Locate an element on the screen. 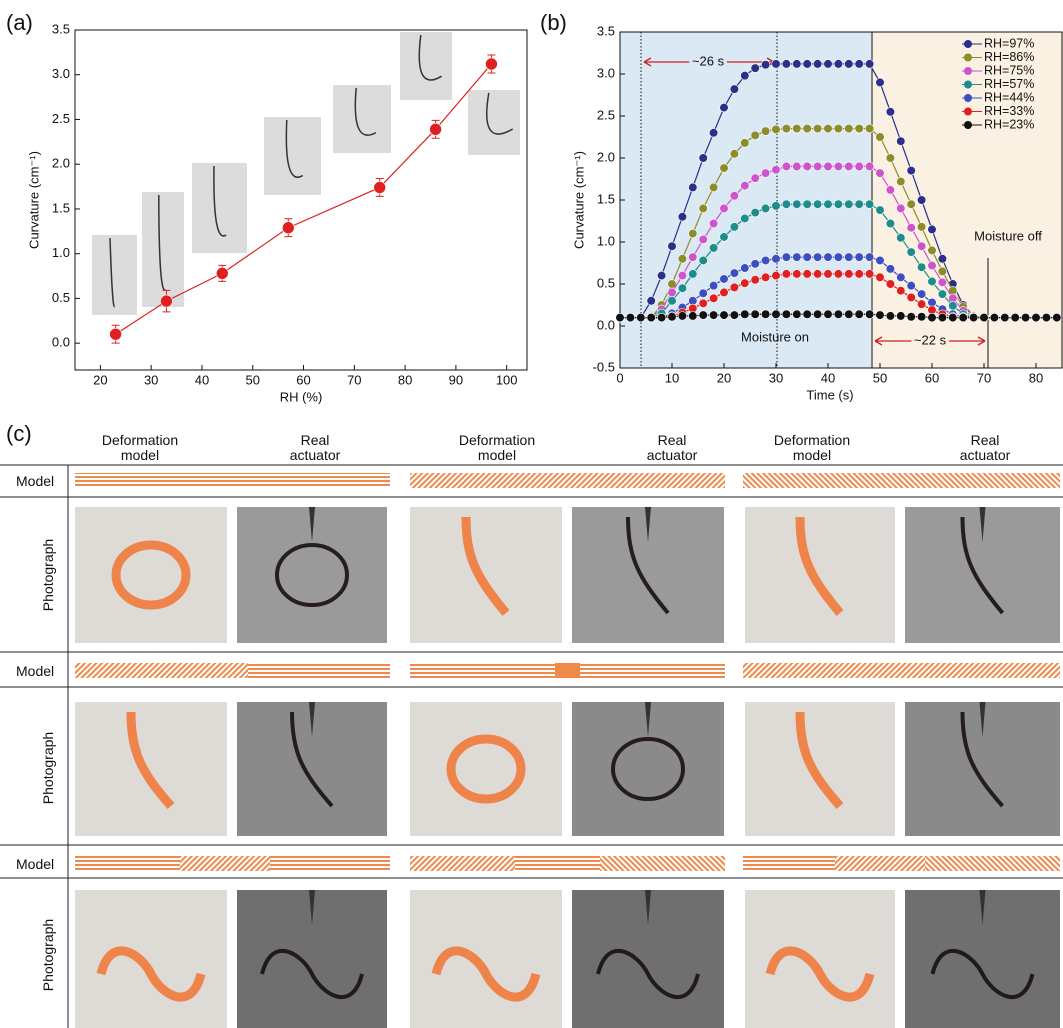 The width and height of the screenshot is (1063, 1028). y-tick-label: 2.0 is located at coordinates (606, 156).